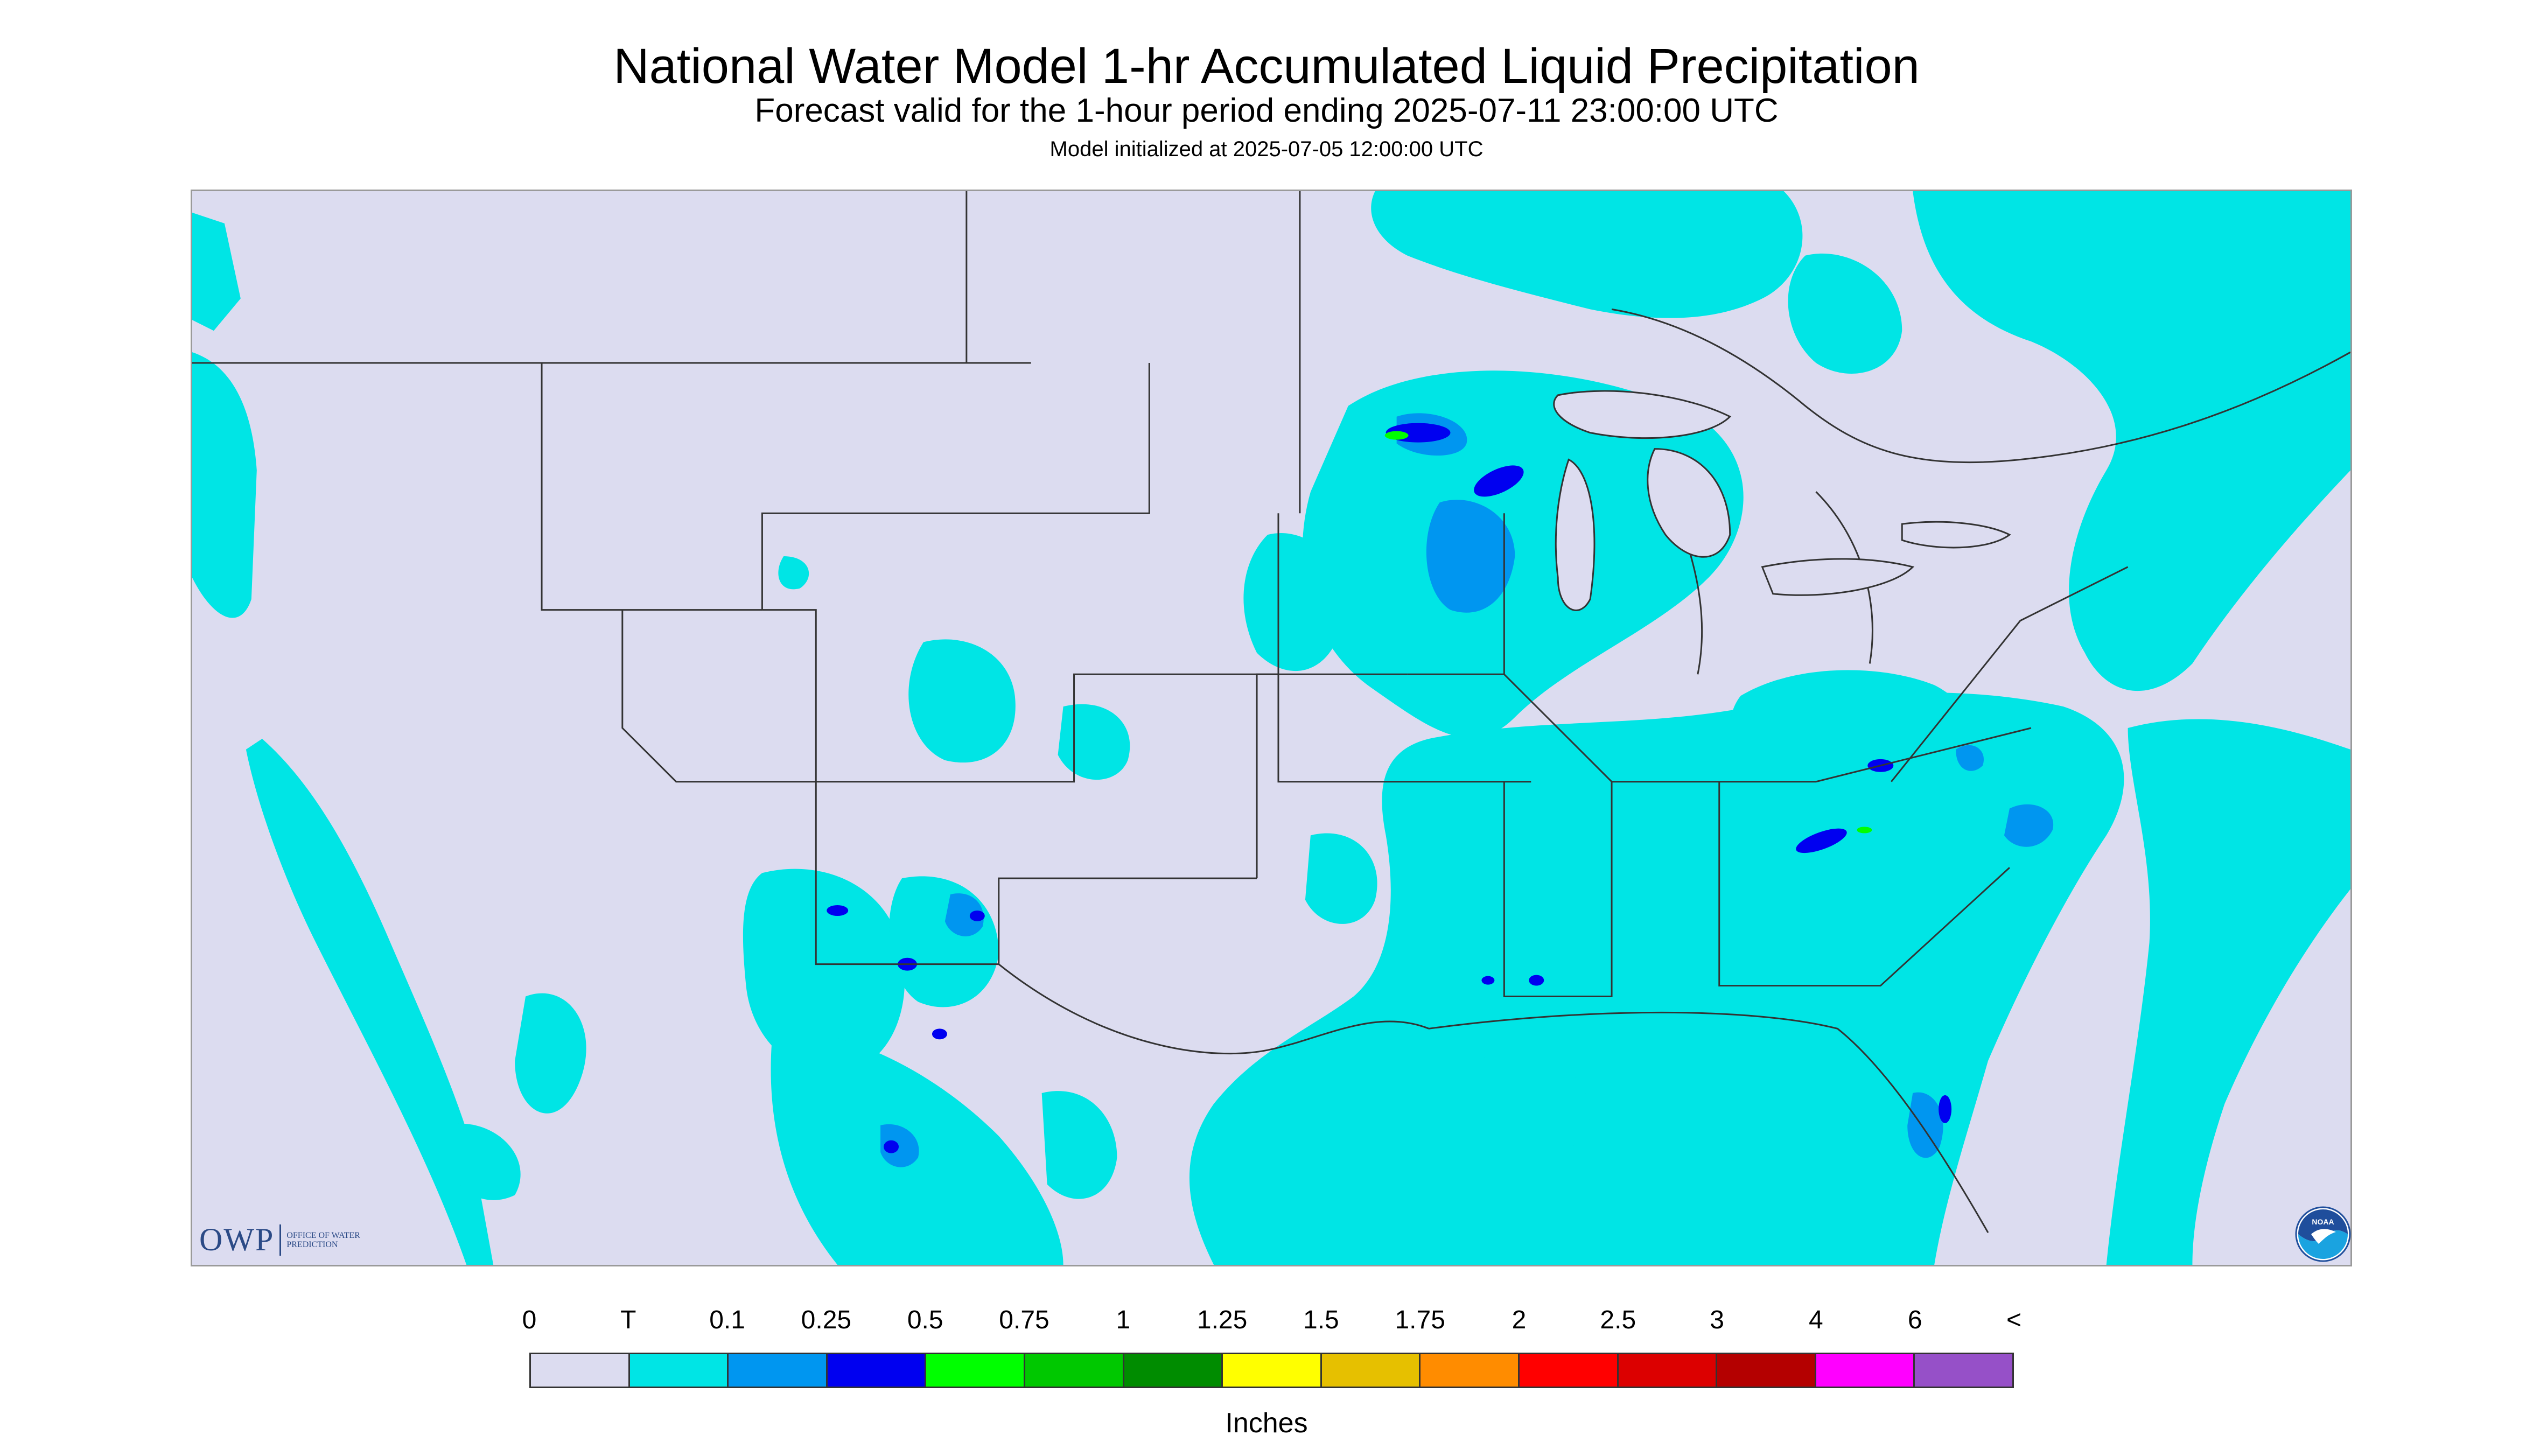 The image size is (2533, 1456). Describe the element at coordinates (925, 1320) in the screenshot. I see `legend-label: 0.5` at that location.